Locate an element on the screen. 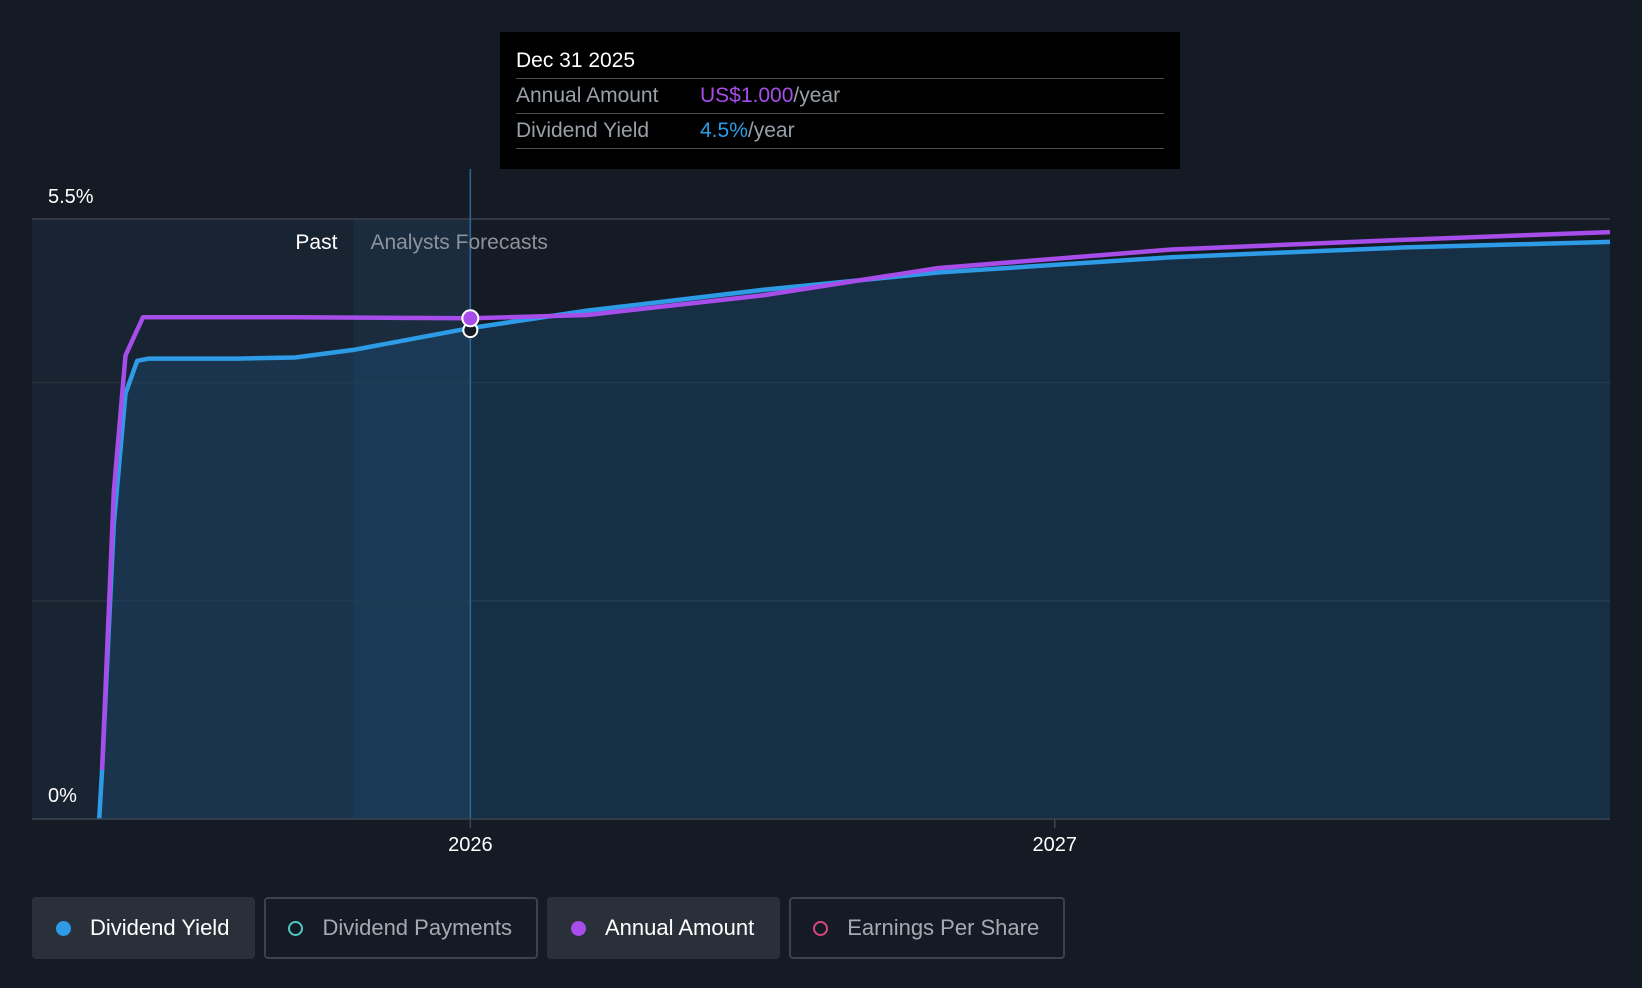 The image size is (1642, 988). tooltip-row-annual-amount: Annual Amount US$1.000 /year is located at coordinates (840, 95).